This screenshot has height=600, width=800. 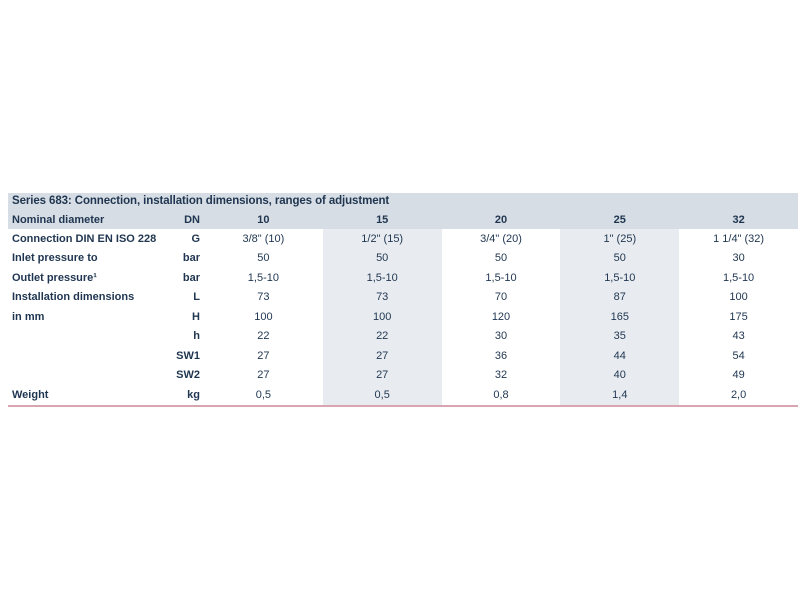 I want to click on table-cell: 43, so click(x=738, y=336).